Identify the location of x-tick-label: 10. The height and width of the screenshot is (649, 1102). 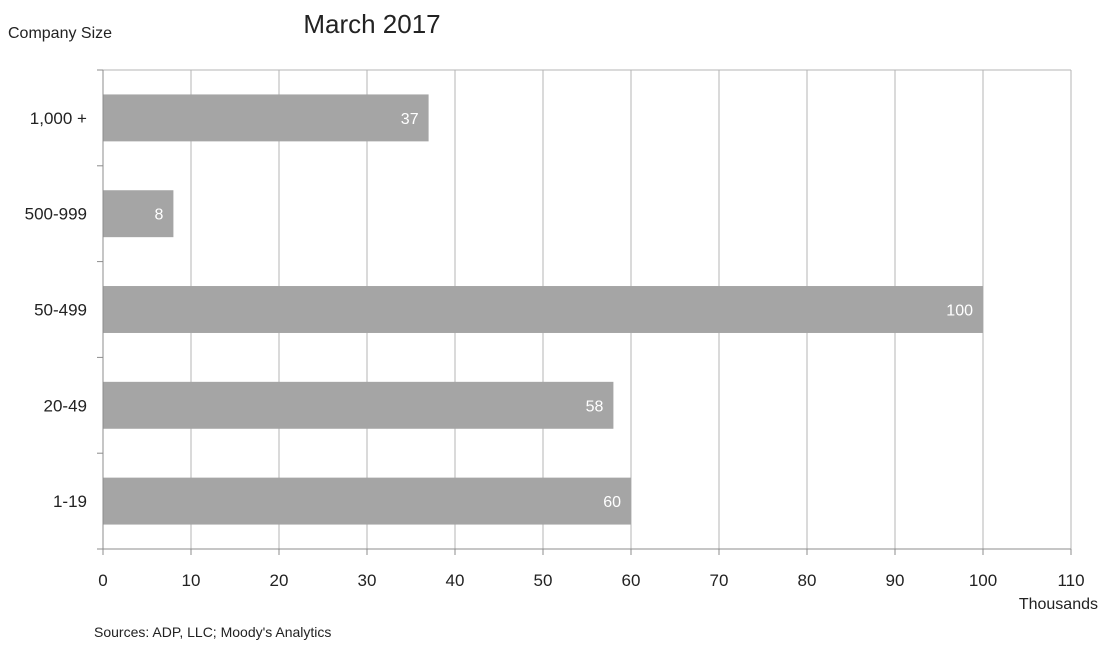
(191, 580).